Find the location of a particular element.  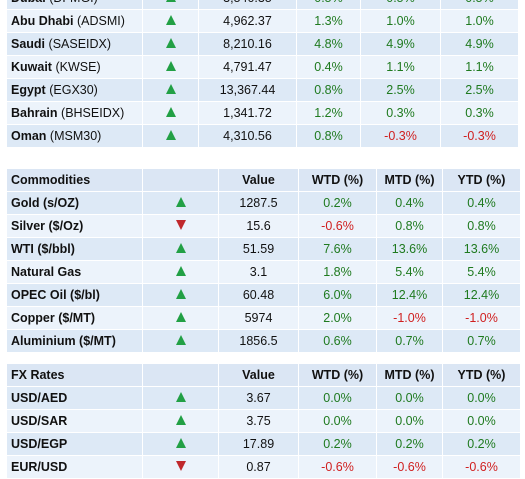

commodities-wtd: 0.6% is located at coordinates (337, 341).